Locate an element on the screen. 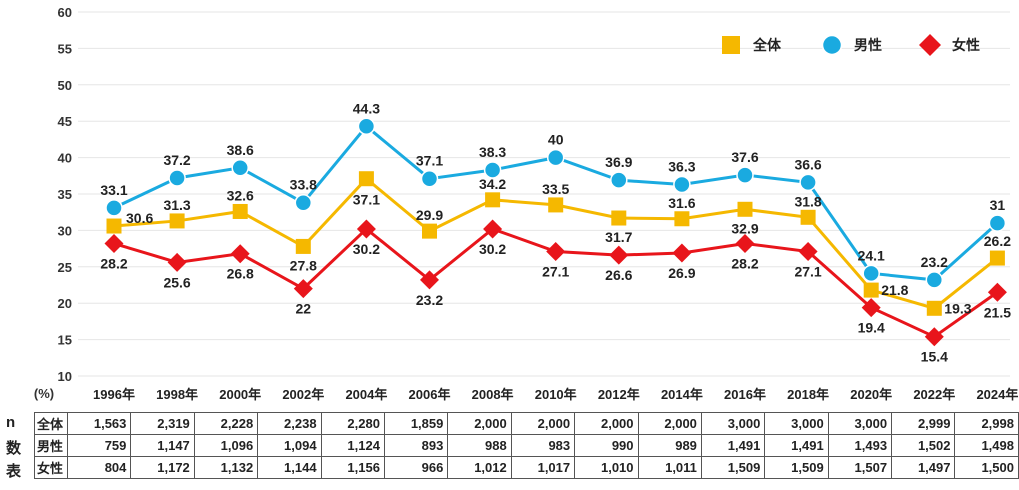 This screenshot has height=490, width=1019. data-label-male: 36.3 is located at coordinates (681, 167).